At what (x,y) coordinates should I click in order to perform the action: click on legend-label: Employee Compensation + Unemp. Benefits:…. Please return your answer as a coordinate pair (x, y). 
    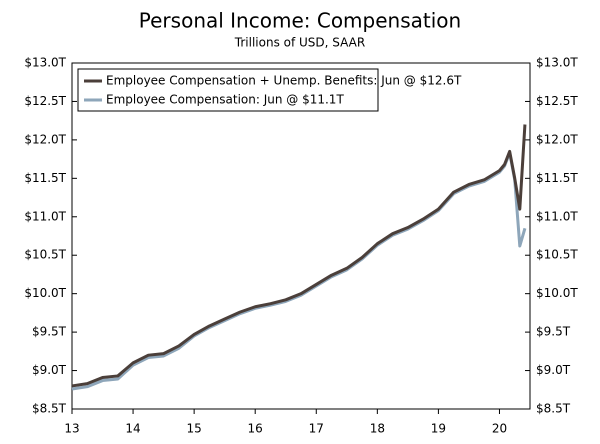
    Looking at the image, I should click on (284, 81).